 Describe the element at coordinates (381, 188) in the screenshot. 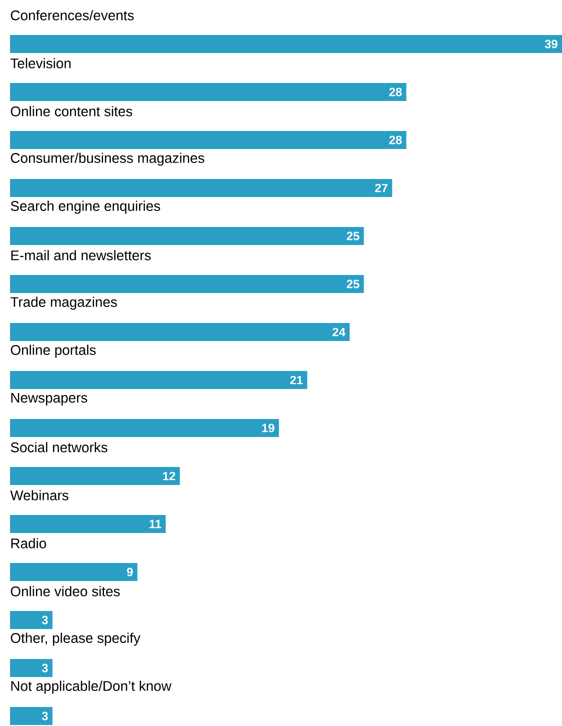

I see `data-label: 27` at that location.